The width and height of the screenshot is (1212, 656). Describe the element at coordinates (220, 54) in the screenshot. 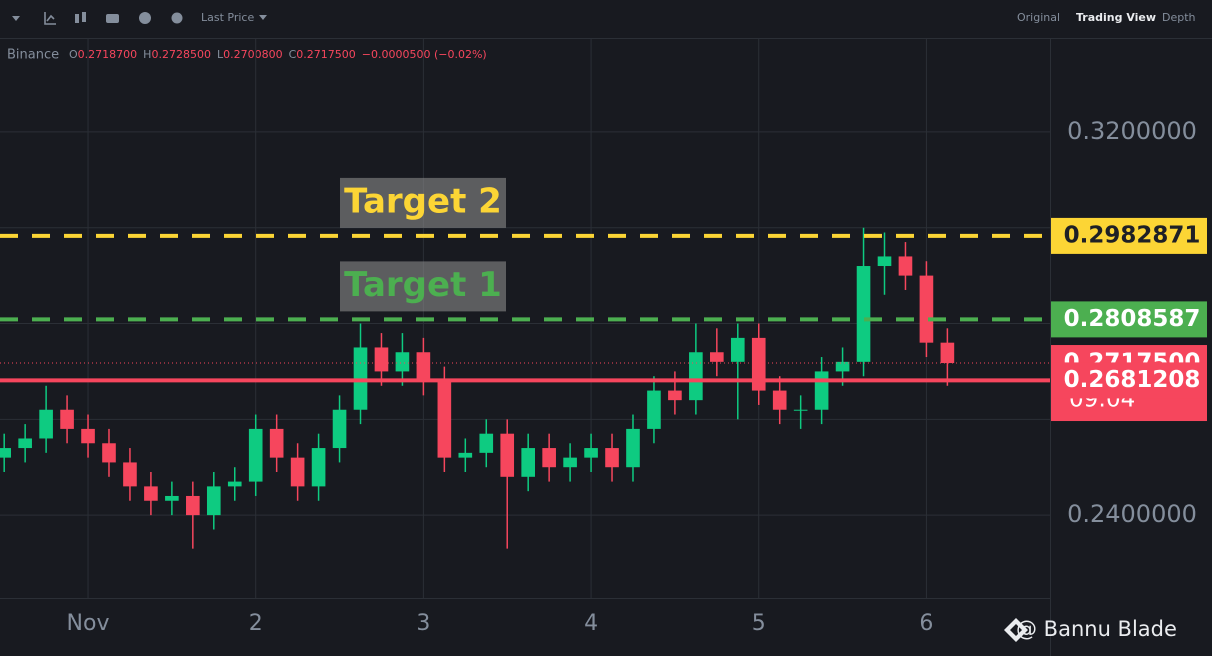

I see `ohlc-key: L` at that location.